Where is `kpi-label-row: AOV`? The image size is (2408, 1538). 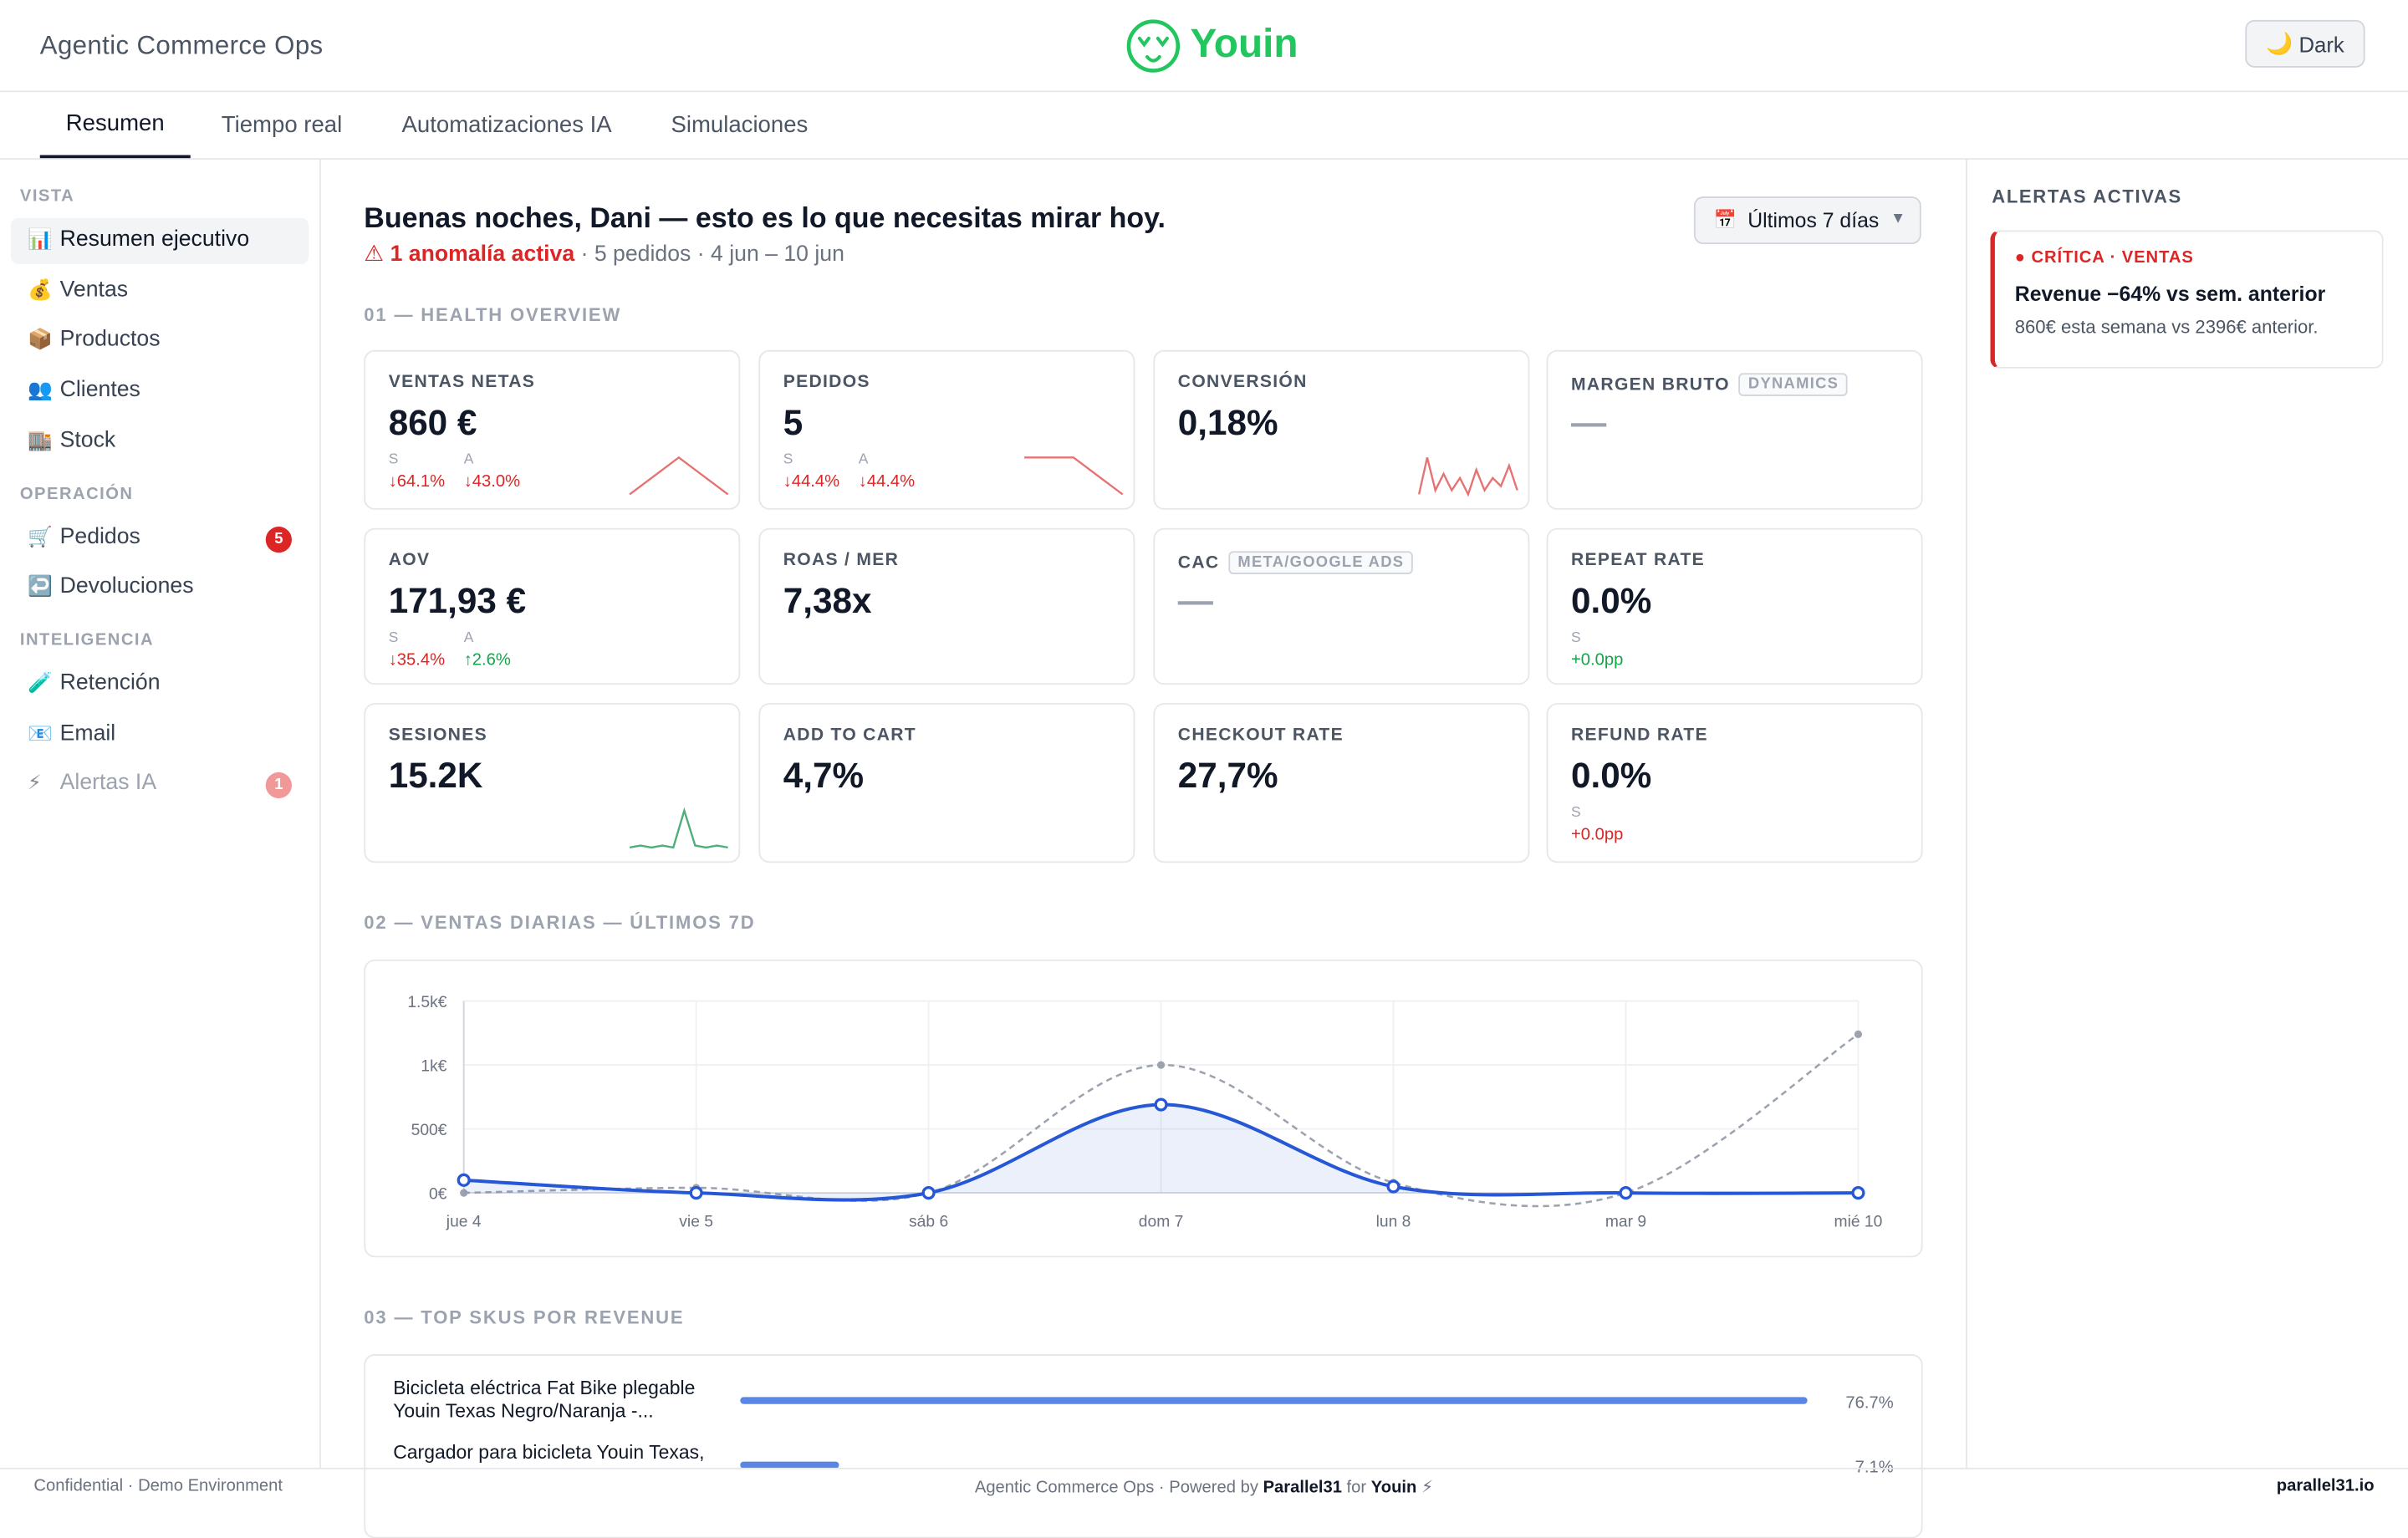 kpi-label-row: AOV is located at coordinates (410, 560).